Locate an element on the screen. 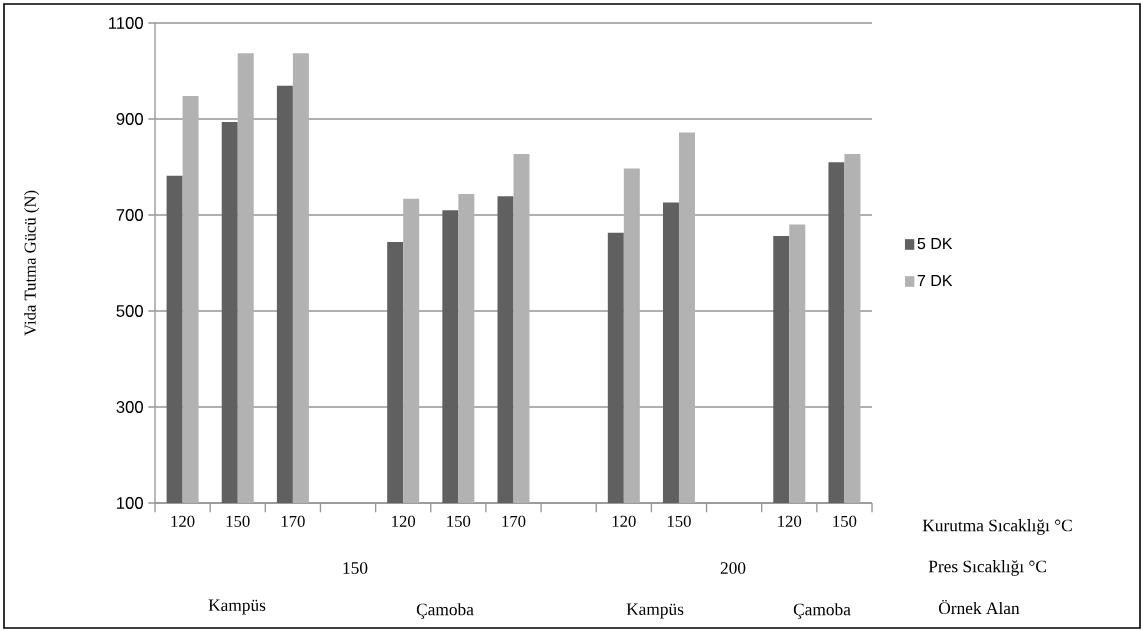 The image size is (1144, 632). y-tick-label: 700 is located at coordinates (129, 215).